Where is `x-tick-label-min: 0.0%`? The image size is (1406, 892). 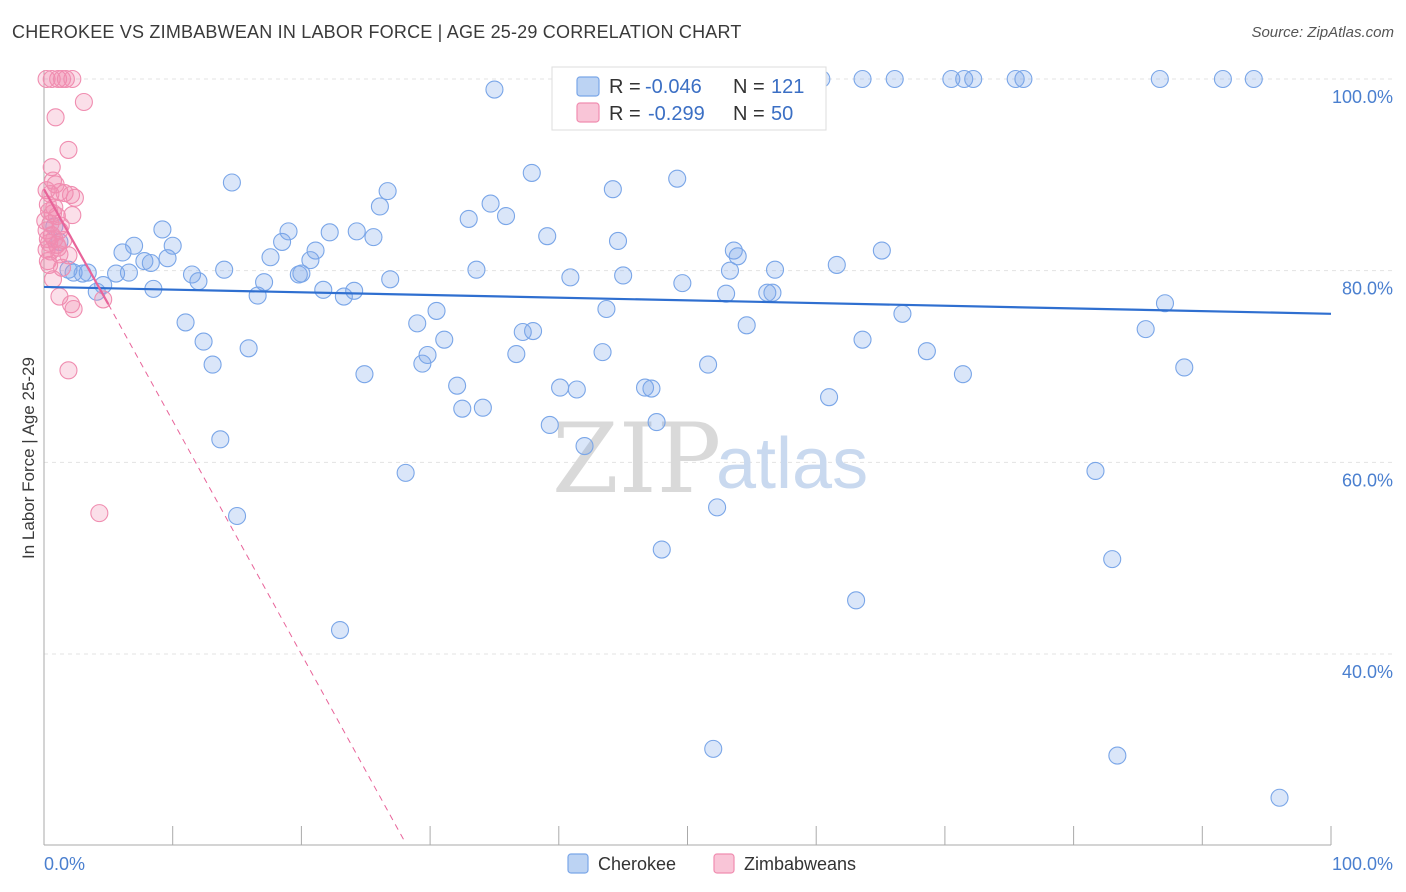 x-tick-label-min: 0.0% is located at coordinates (64, 864).